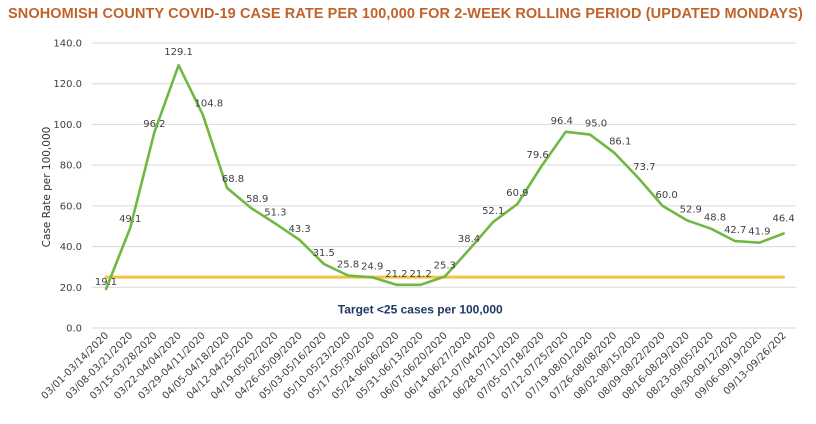  What do you see at coordinates (620, 142) in the screenshot?
I see `data-label: 86.1` at bounding box center [620, 142].